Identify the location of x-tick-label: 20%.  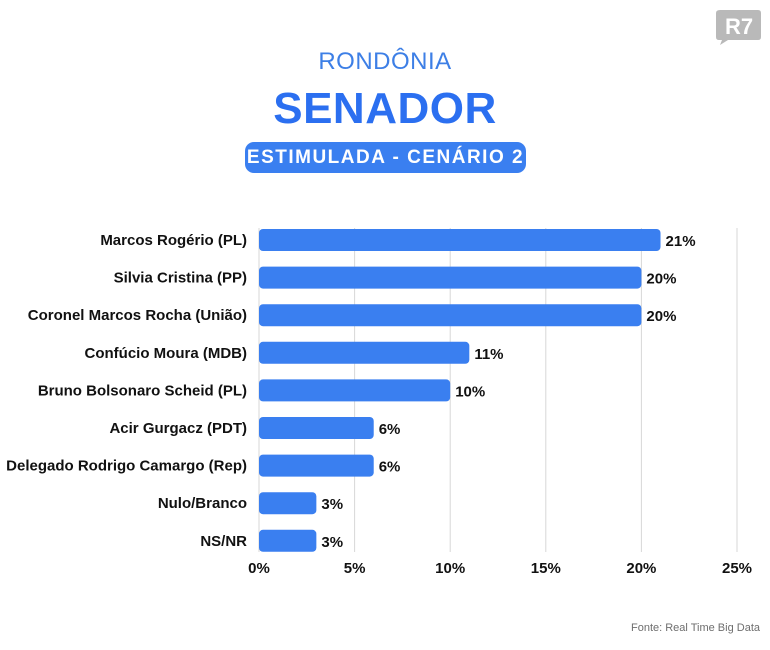
(641, 568).